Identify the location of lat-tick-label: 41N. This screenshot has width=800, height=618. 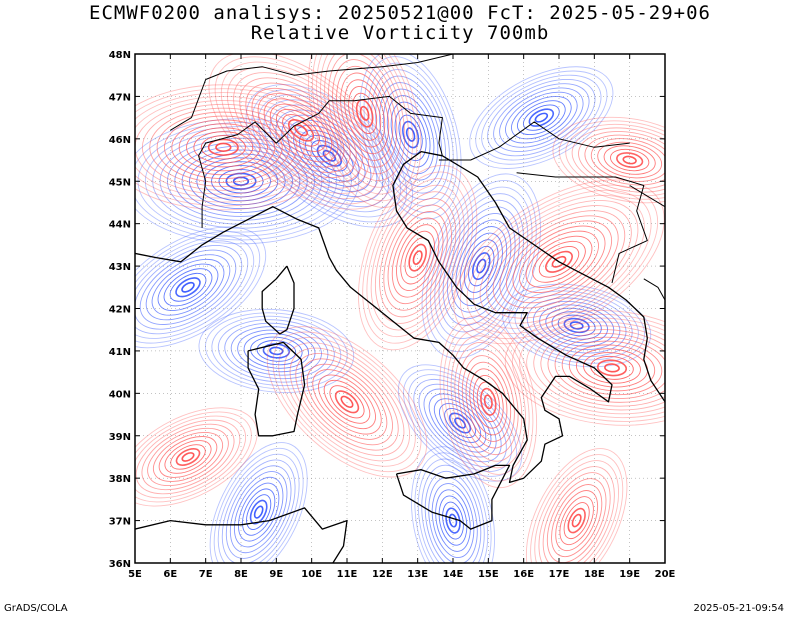
(120, 352).